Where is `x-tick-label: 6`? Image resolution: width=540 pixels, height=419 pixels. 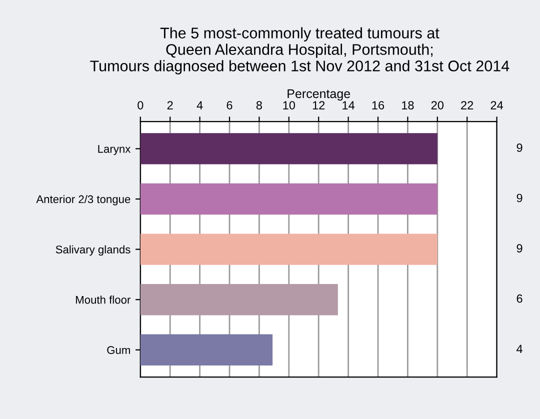 x-tick-label: 6 is located at coordinates (229, 105).